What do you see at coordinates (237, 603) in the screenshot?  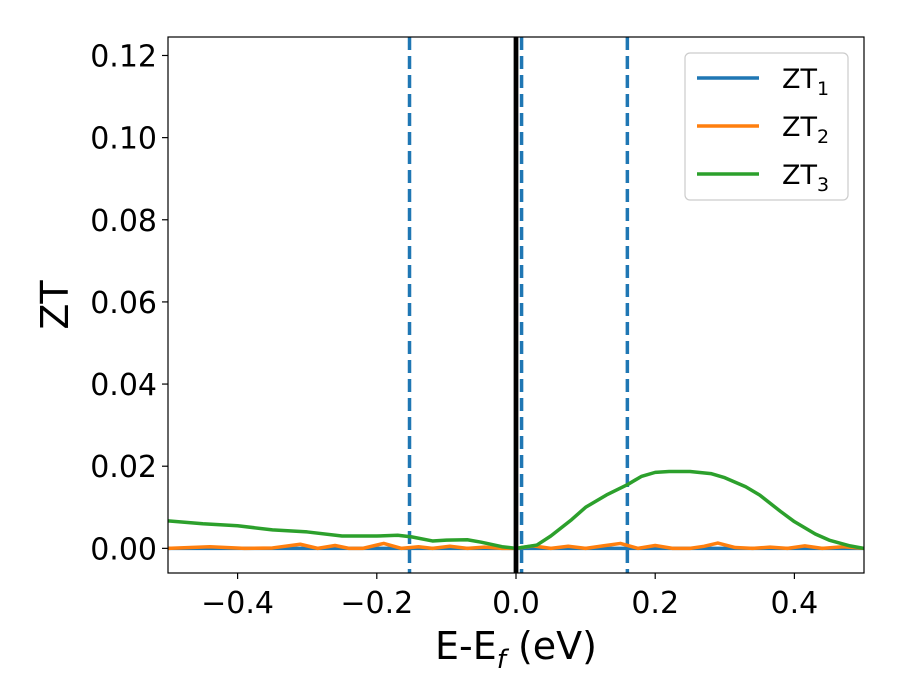 I see `x-tick-label: −0.4` at bounding box center [237, 603].